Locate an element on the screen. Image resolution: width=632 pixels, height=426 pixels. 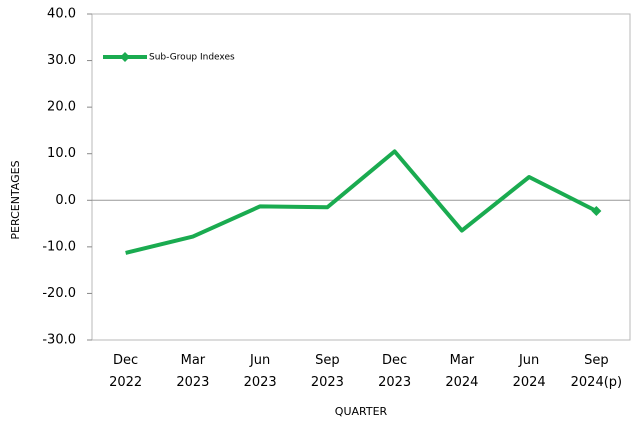
x-tick-label: Sep 2023 is located at coordinates (327, 371).